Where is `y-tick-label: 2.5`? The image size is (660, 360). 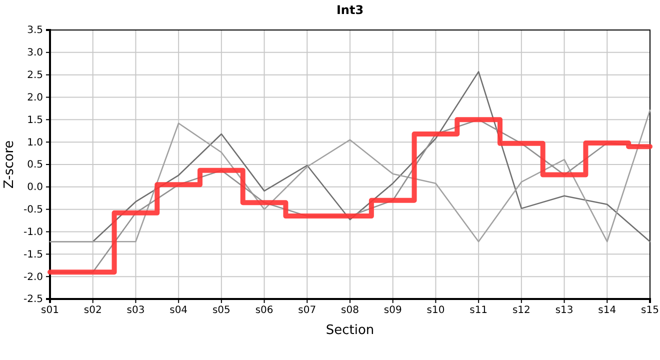
y-tick-label: 2.5 is located at coordinates (35, 76).